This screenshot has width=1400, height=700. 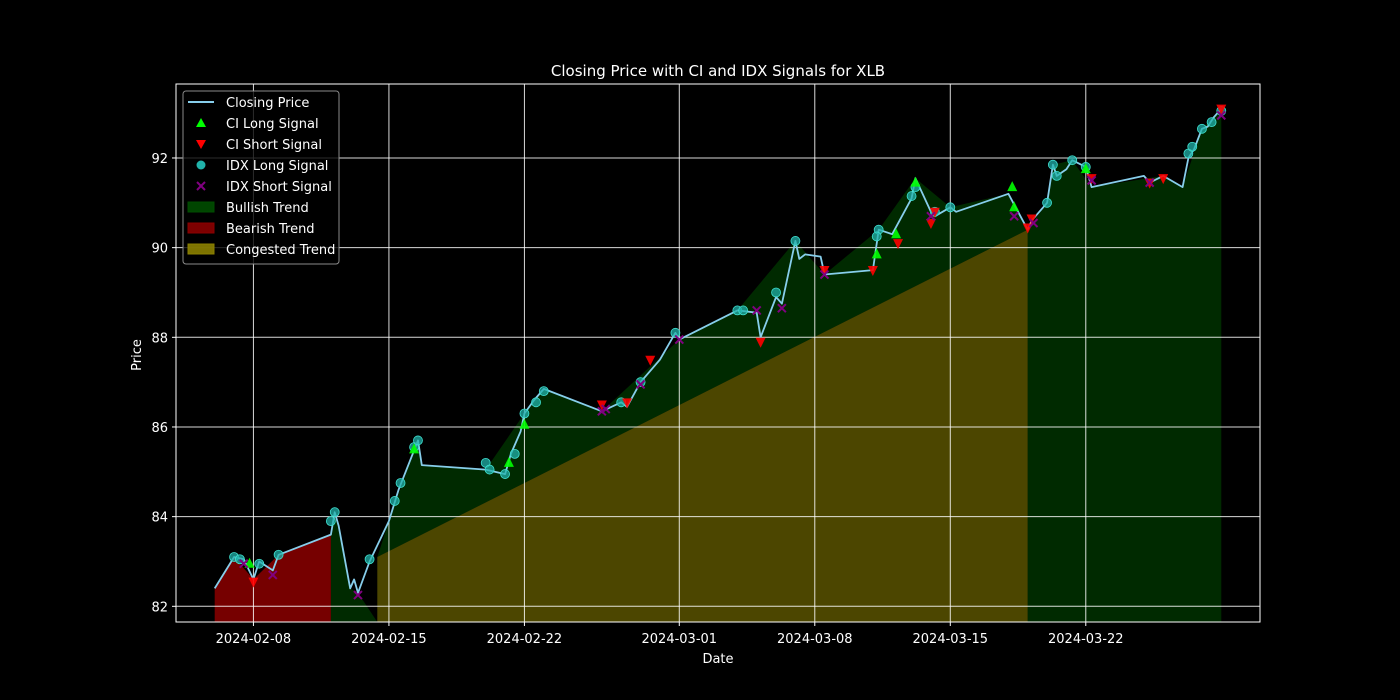 What do you see at coordinates (159, 518) in the screenshot?
I see `y-tick-label: 84` at bounding box center [159, 518].